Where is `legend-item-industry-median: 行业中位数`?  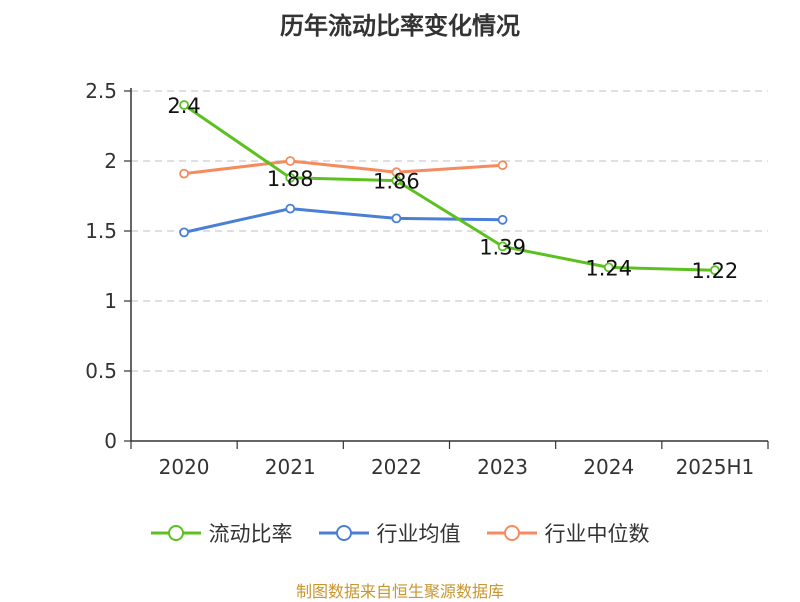
legend-item-industry-median: 行业中位数 is located at coordinates (568, 533).